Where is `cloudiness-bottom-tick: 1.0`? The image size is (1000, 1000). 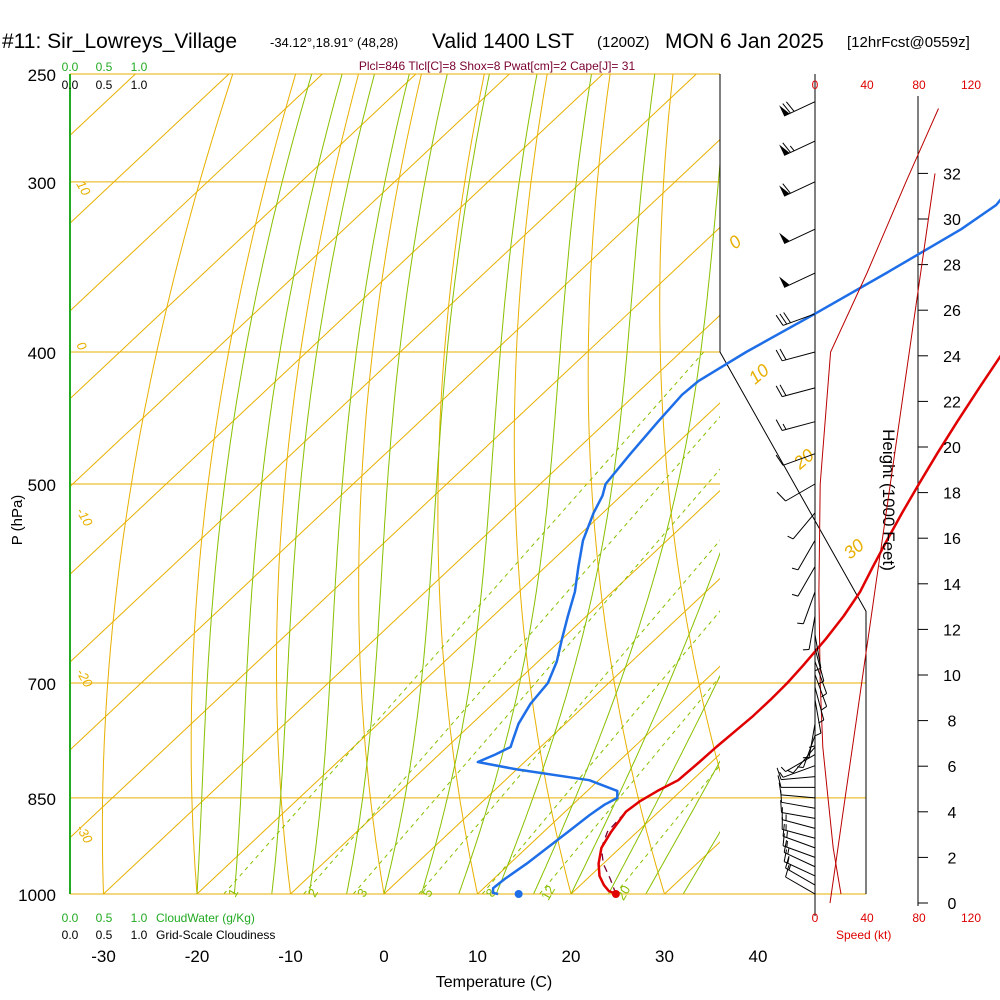
cloudiness-bottom-tick: 1.0 is located at coordinates (139, 935).